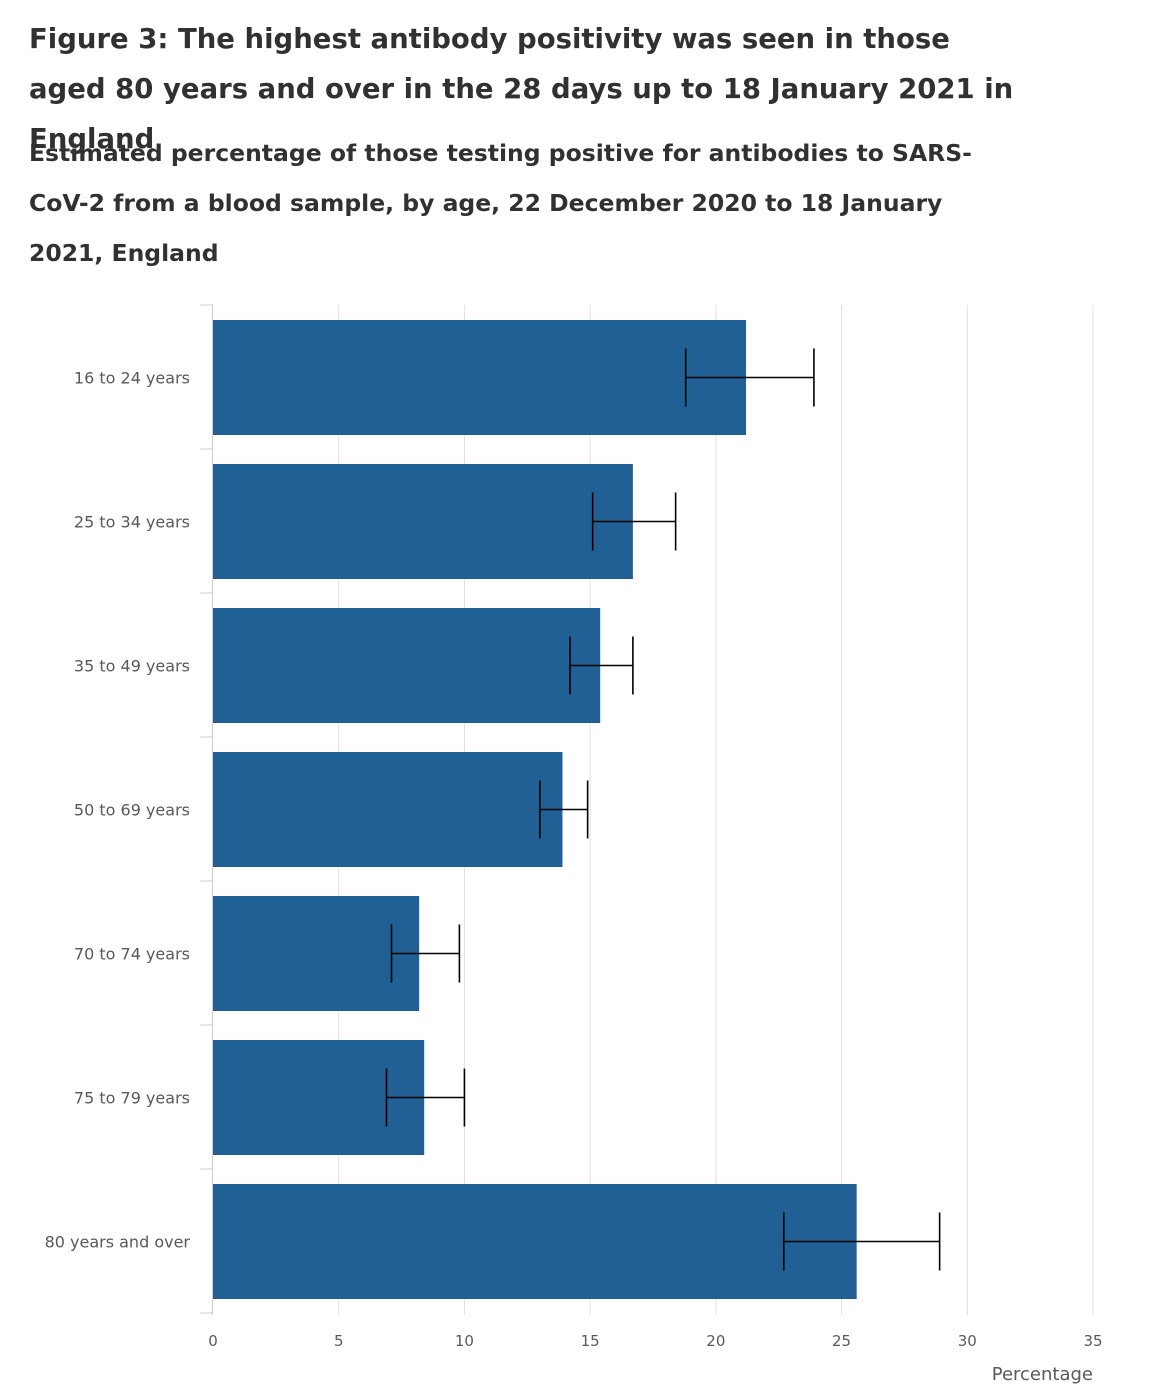 The image size is (1162, 1390). I want to click on category-label-1: 16 to 24 years, so click(132, 378).